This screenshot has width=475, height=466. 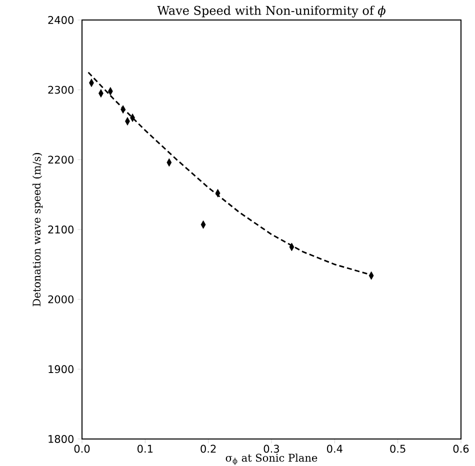 What do you see at coordinates (208, 448) in the screenshot?
I see `x-tick-label: 0.2` at bounding box center [208, 448].